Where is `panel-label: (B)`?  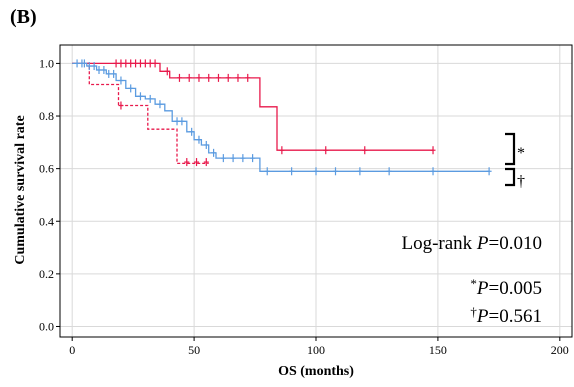
panel-label: (B) is located at coordinates (23, 17).